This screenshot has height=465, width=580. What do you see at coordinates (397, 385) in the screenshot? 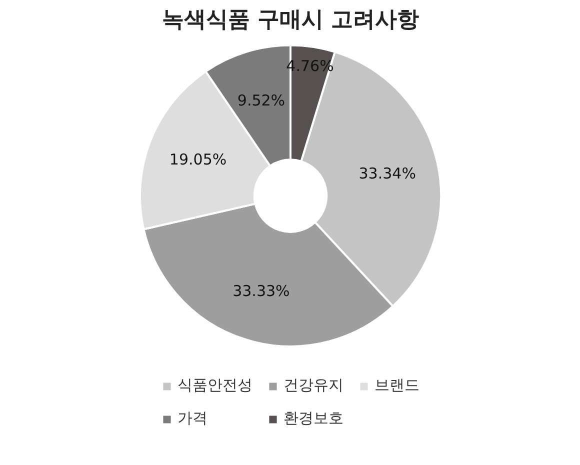
I see `legend-label: 브랜드` at bounding box center [397, 385].